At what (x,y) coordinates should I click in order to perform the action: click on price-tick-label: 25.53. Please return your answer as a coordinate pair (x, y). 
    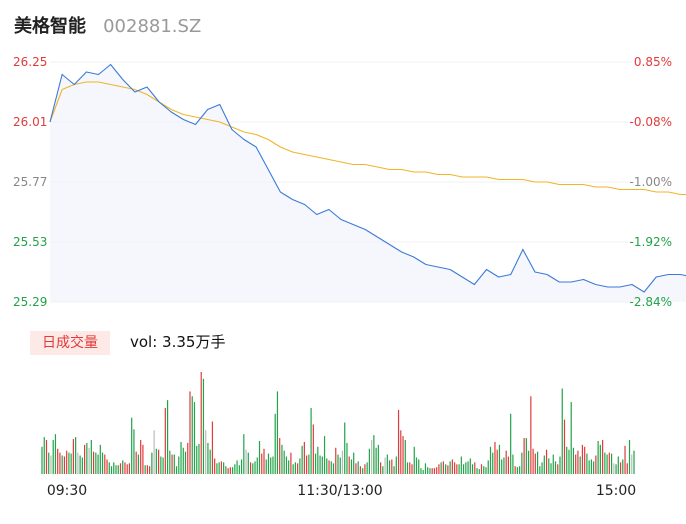
    Looking at the image, I should click on (30, 242).